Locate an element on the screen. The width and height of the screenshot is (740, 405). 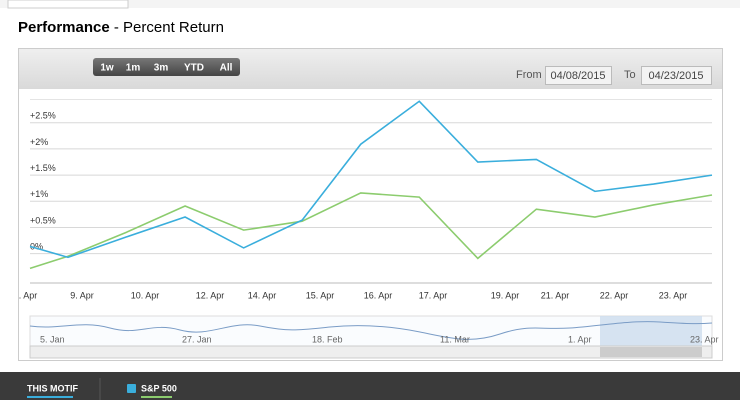
navigator-label: 18. Feb is located at coordinates (327, 339).